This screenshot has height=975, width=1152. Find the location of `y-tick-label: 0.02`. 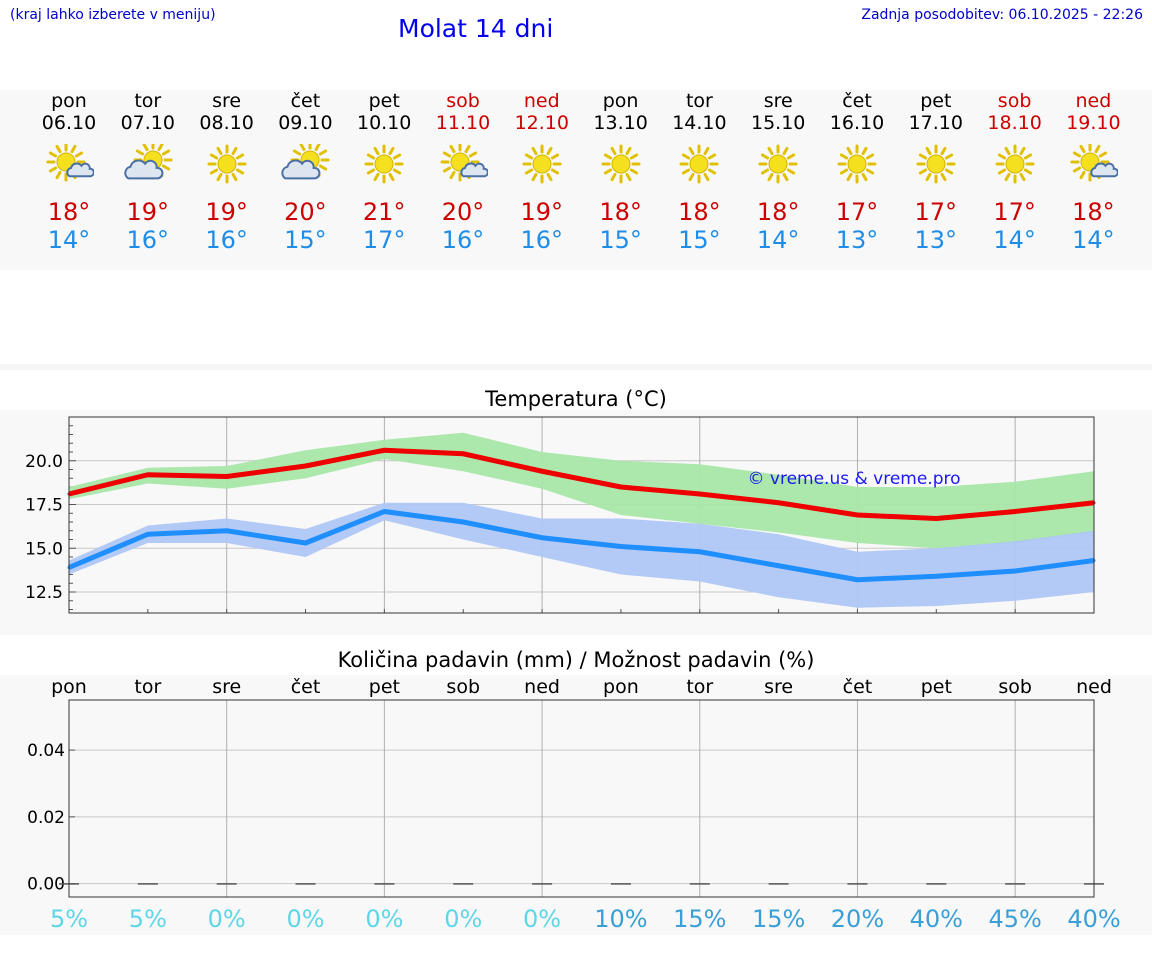

y-tick-label: 0.02 is located at coordinates (46, 818).